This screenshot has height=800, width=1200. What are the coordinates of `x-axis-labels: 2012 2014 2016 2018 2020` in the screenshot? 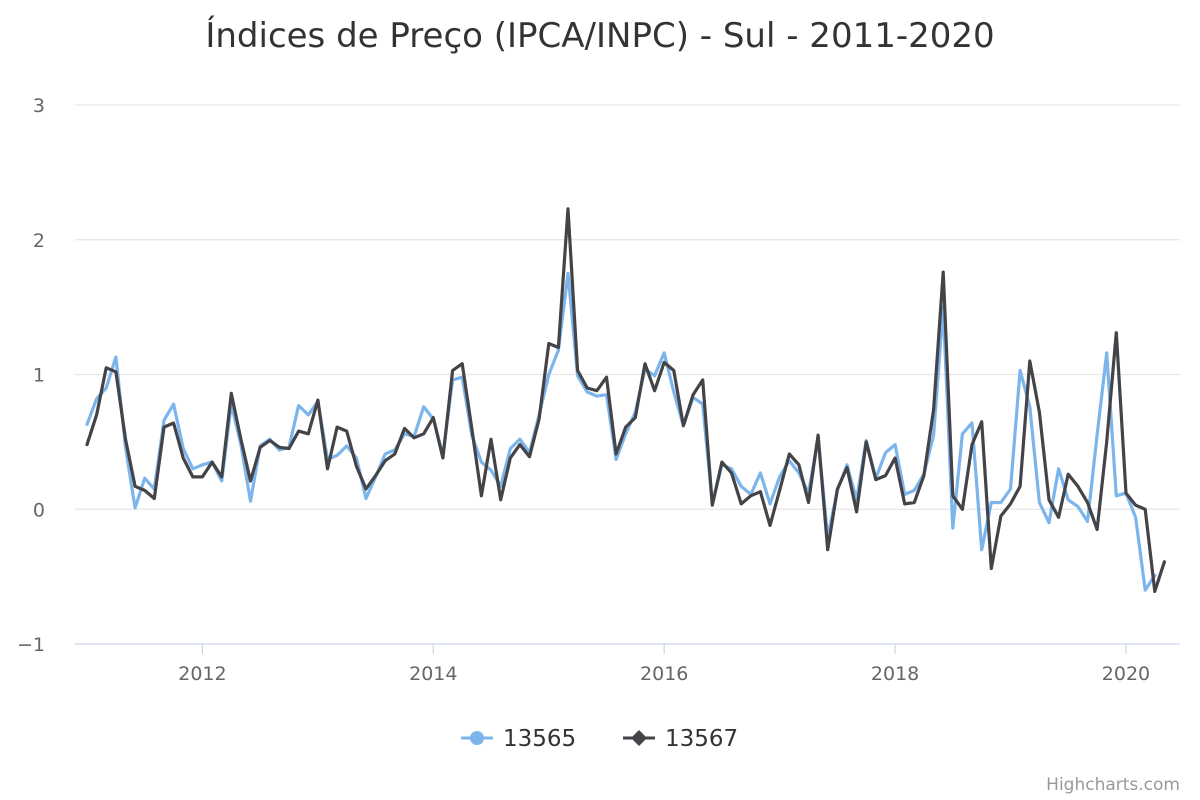 It's located at (664, 674).